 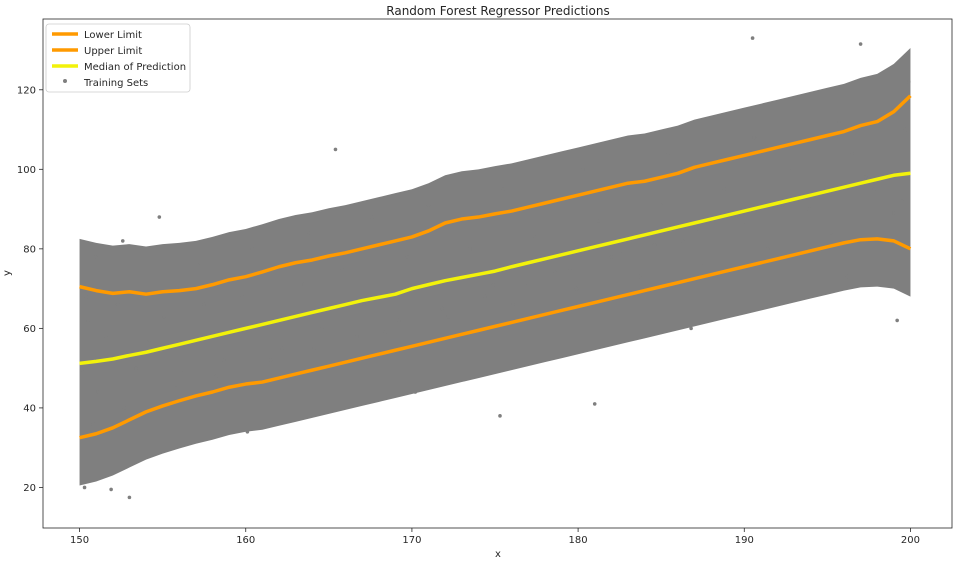 I want to click on x-tick-label: 170, so click(x=411, y=540).